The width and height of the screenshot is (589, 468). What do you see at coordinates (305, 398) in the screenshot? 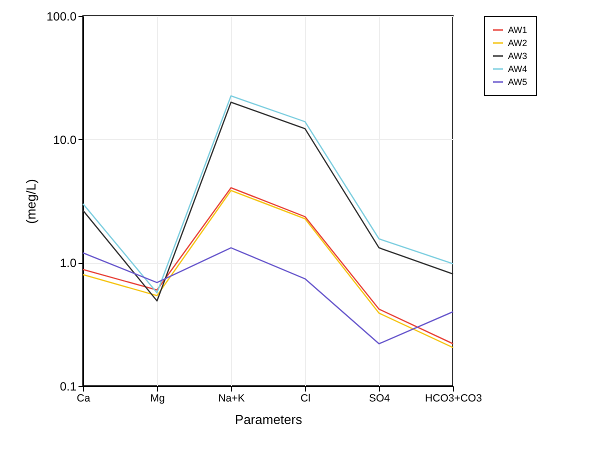
I see `x-tick-label: Cl` at bounding box center [305, 398].